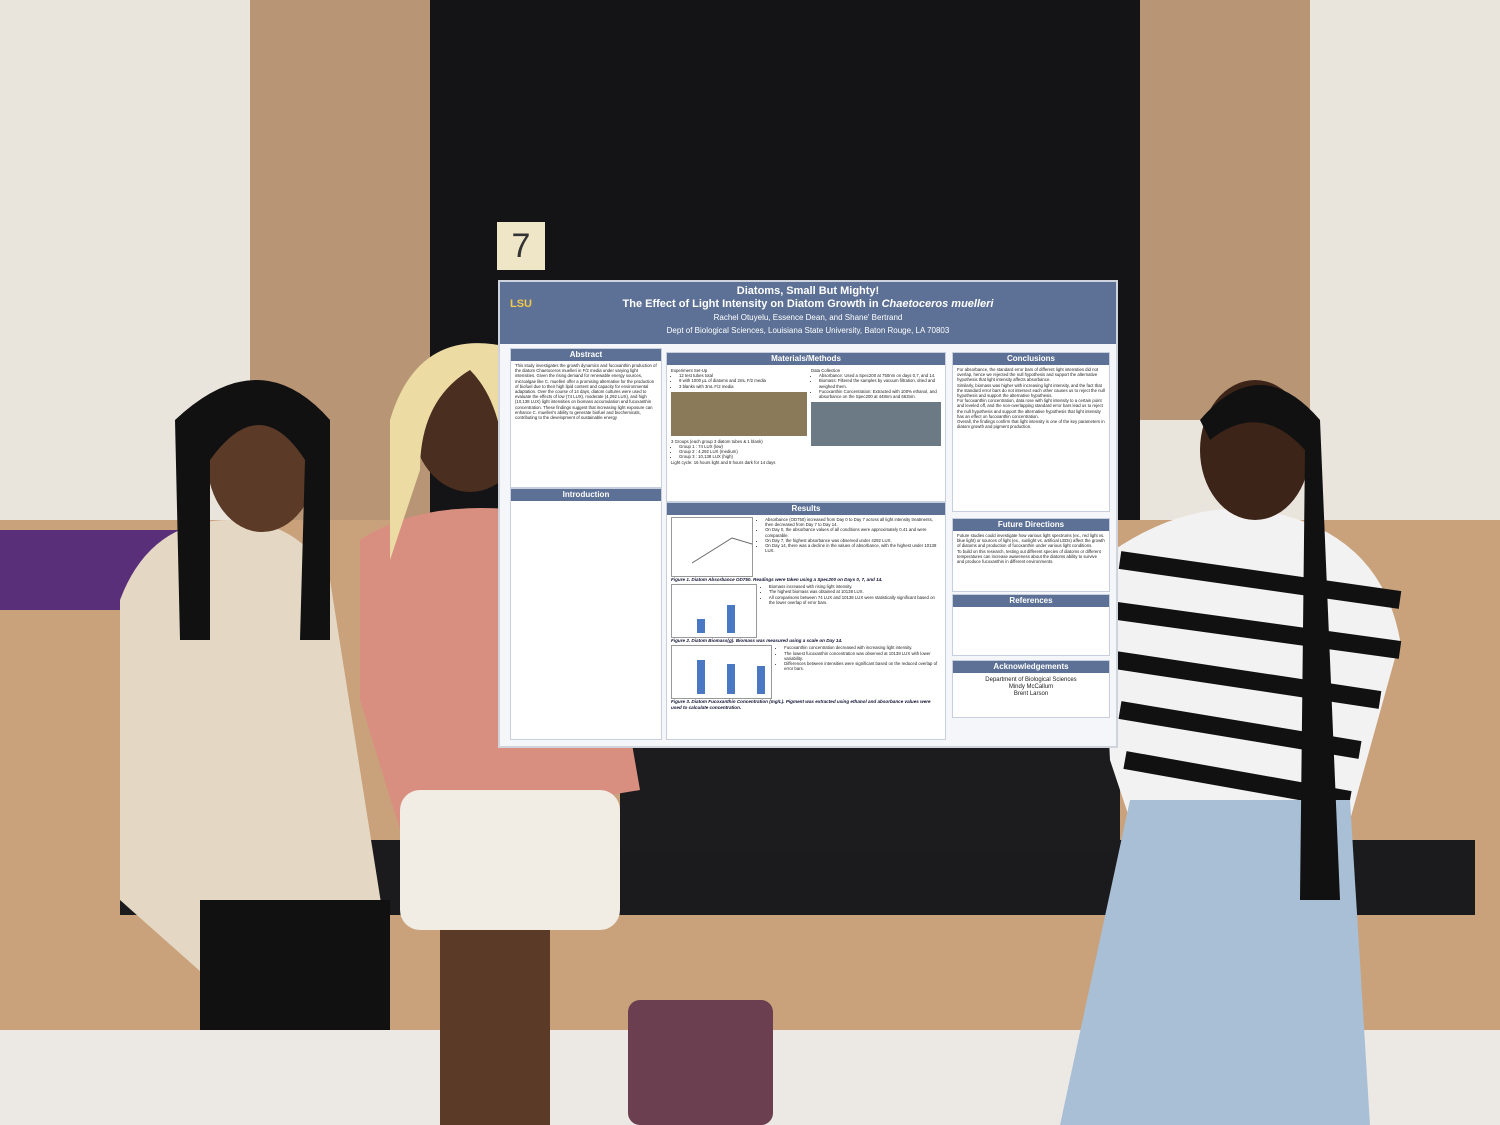 The image size is (1500, 1125). What do you see at coordinates (1031, 601) in the screenshot?
I see `section-heading: References` at bounding box center [1031, 601].